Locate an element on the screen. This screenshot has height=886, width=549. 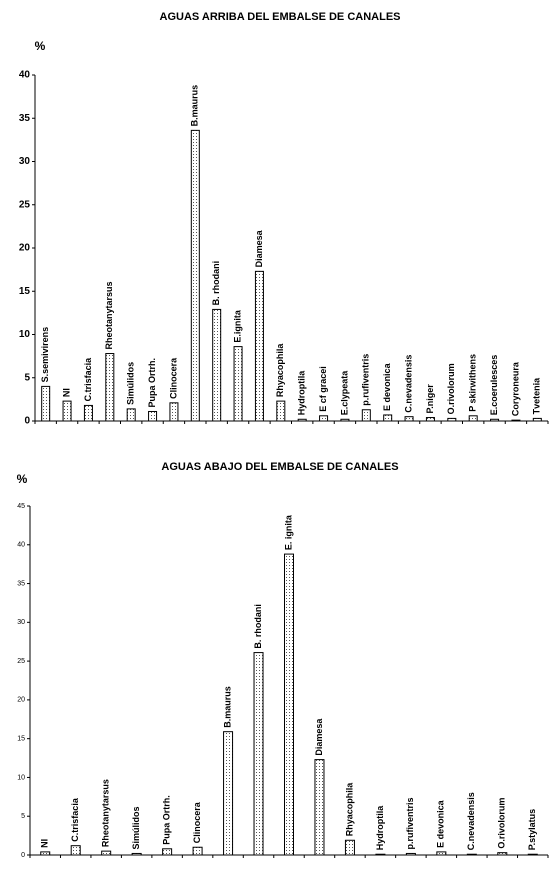
bar-label: E.coerulesces is located at coordinates (494, 385).